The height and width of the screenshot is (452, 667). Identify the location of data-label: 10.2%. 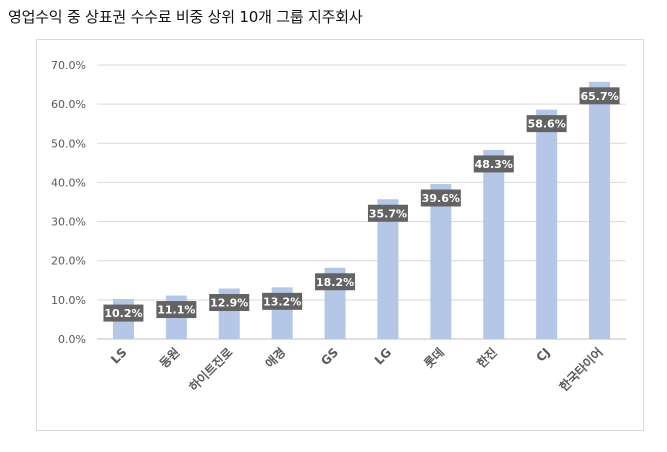
(123, 313).